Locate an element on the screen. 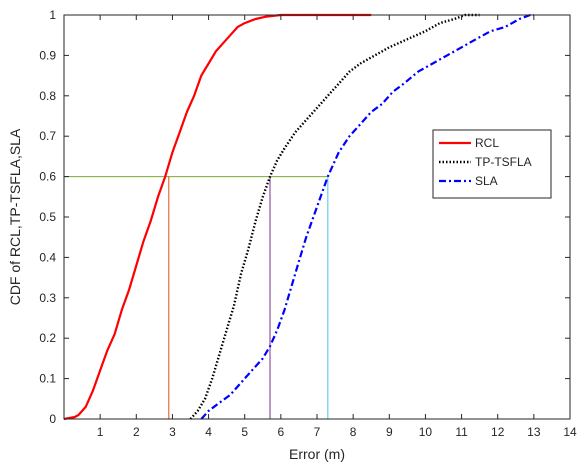  x-tick-label: 12 is located at coordinates (498, 432).